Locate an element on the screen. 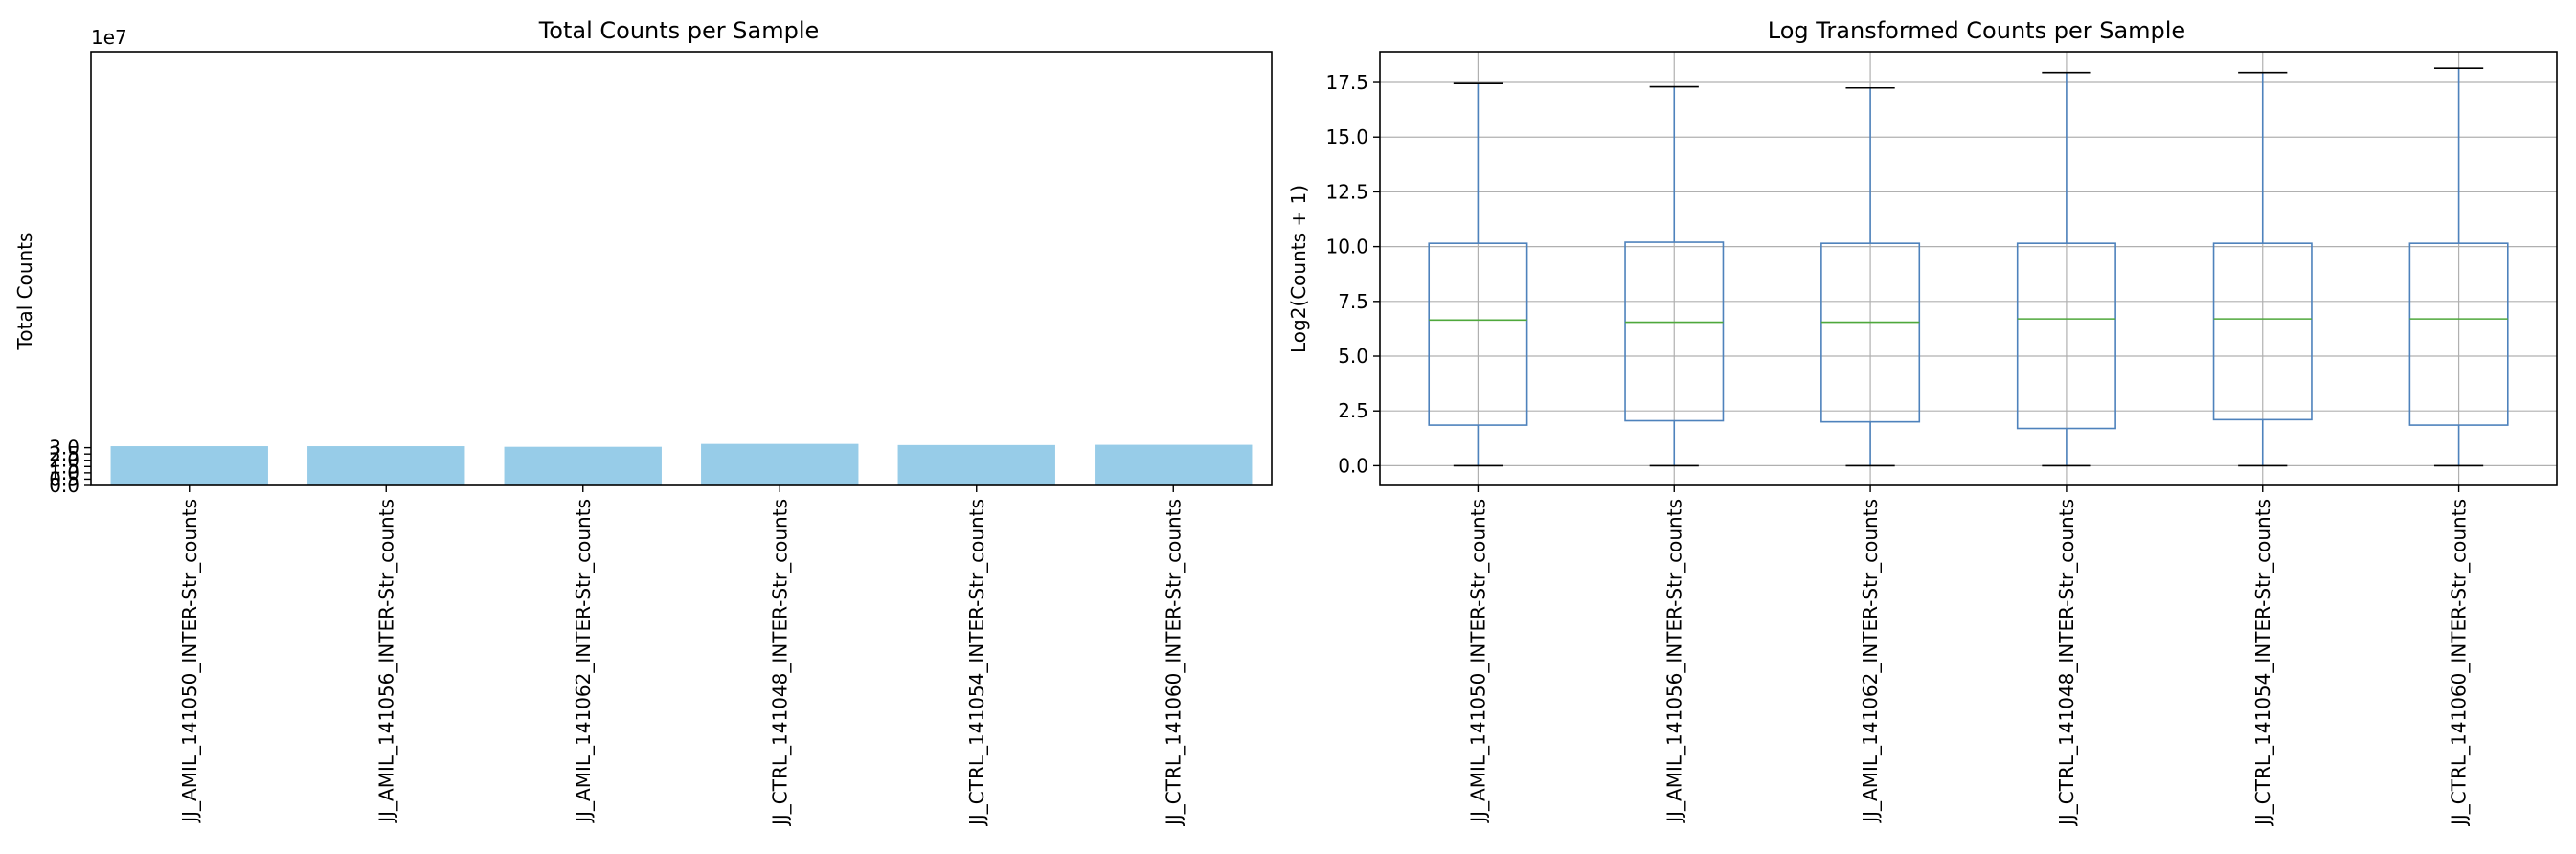 This screenshot has height=854, width=2576. y-axis-label: Total Counts is located at coordinates (24, 292).